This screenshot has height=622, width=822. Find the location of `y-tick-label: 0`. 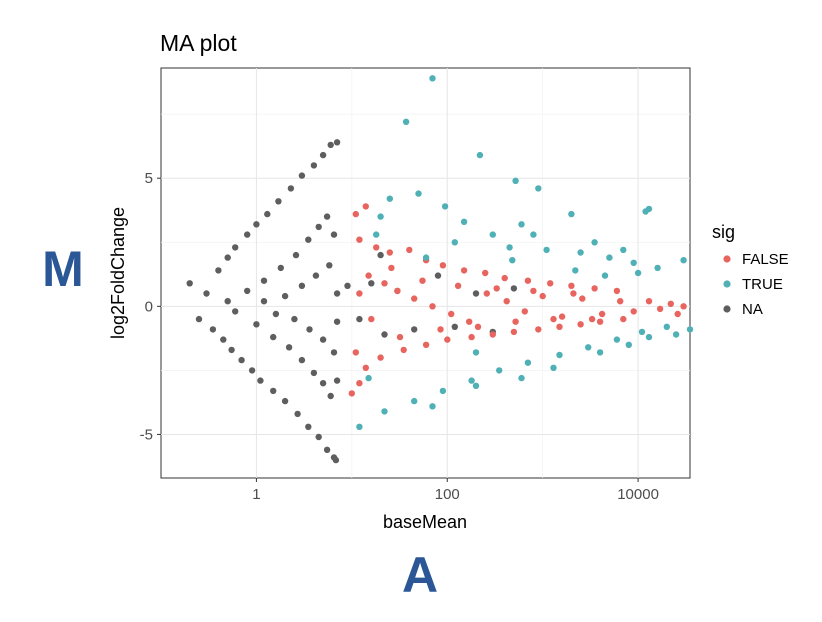

y-tick-label: 0 is located at coordinates (149, 306).